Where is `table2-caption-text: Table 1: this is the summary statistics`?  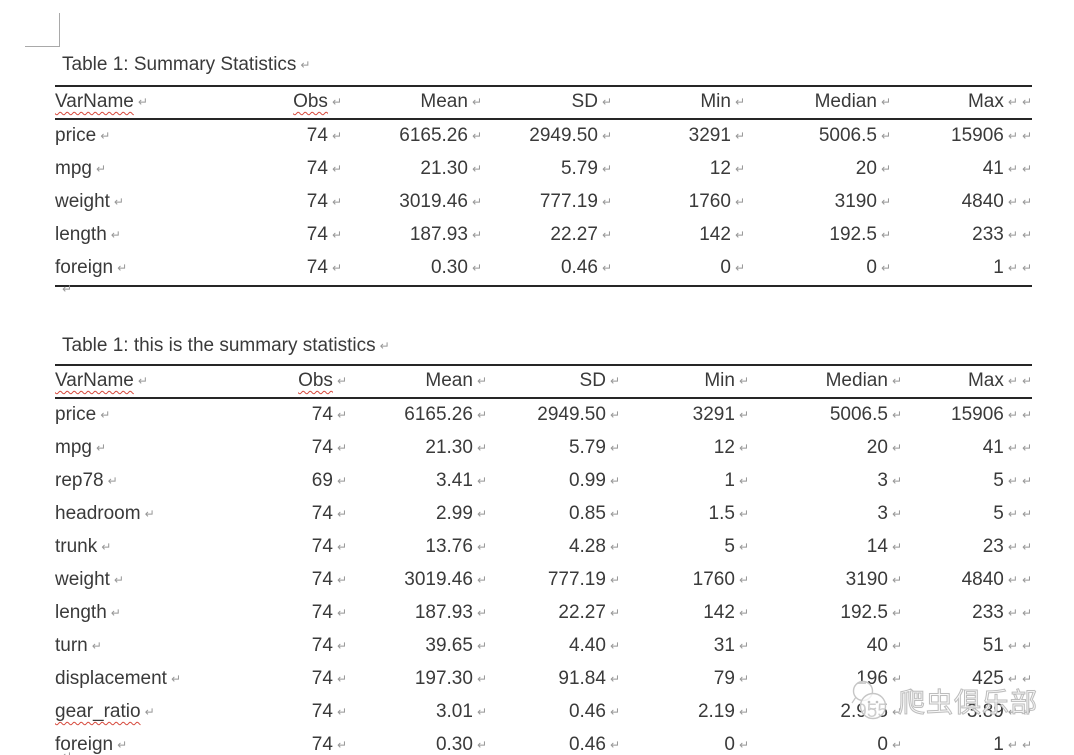
table2-caption-text: Table 1: this is the summary statistics is located at coordinates (219, 345).